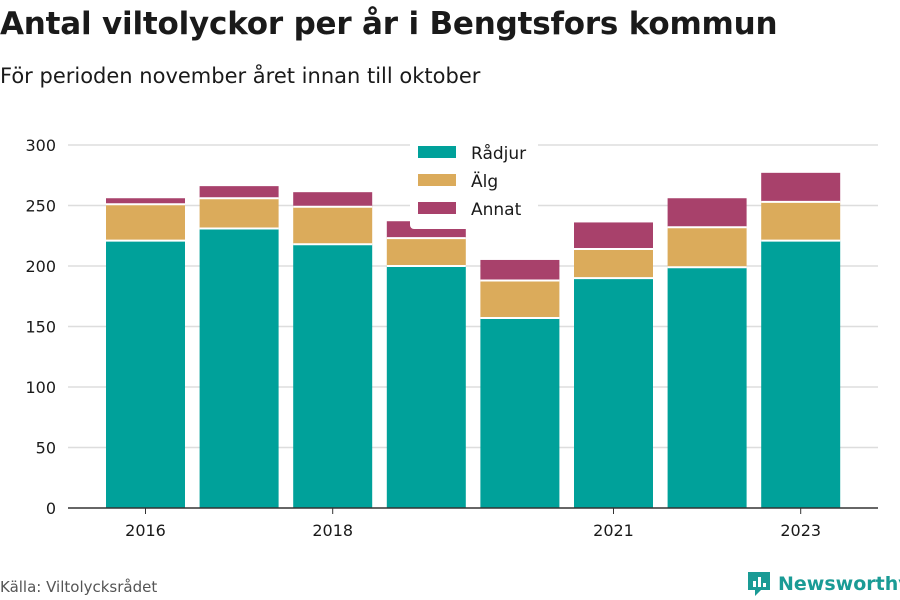  Describe the element at coordinates (498, 153) in the screenshot. I see `legend-label: Rådjur` at that location.